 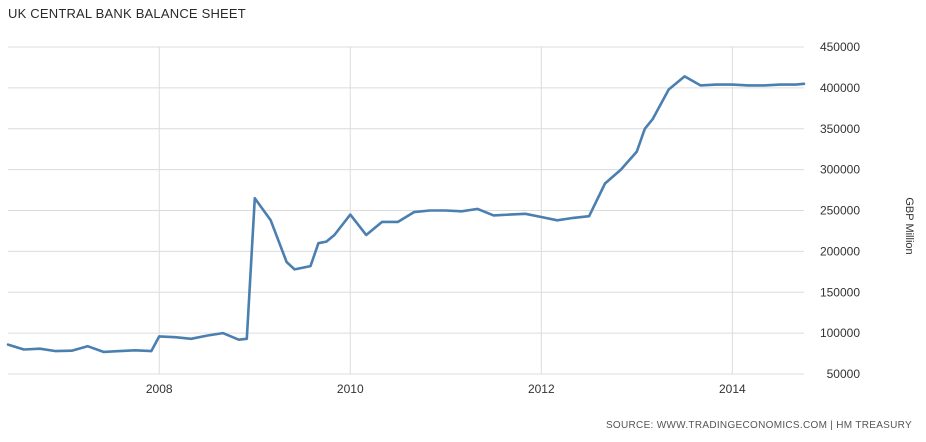 I want to click on y-tick-label: 400000, so click(x=840, y=88).